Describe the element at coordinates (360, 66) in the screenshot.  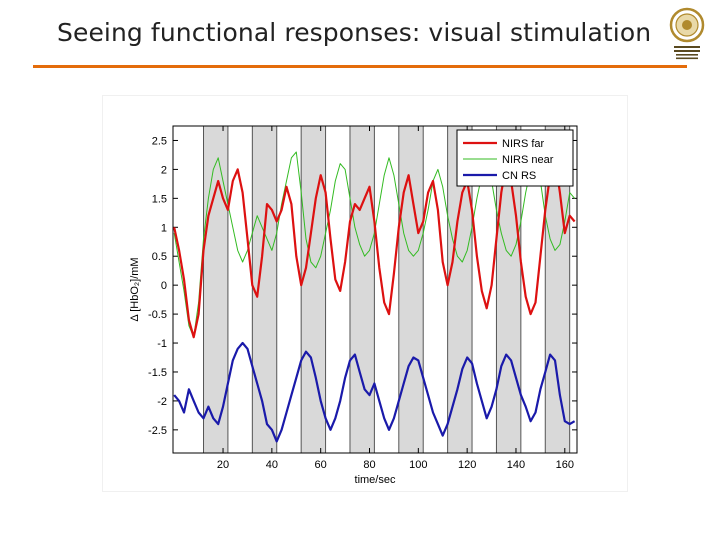
I see `title-underline` at that location.